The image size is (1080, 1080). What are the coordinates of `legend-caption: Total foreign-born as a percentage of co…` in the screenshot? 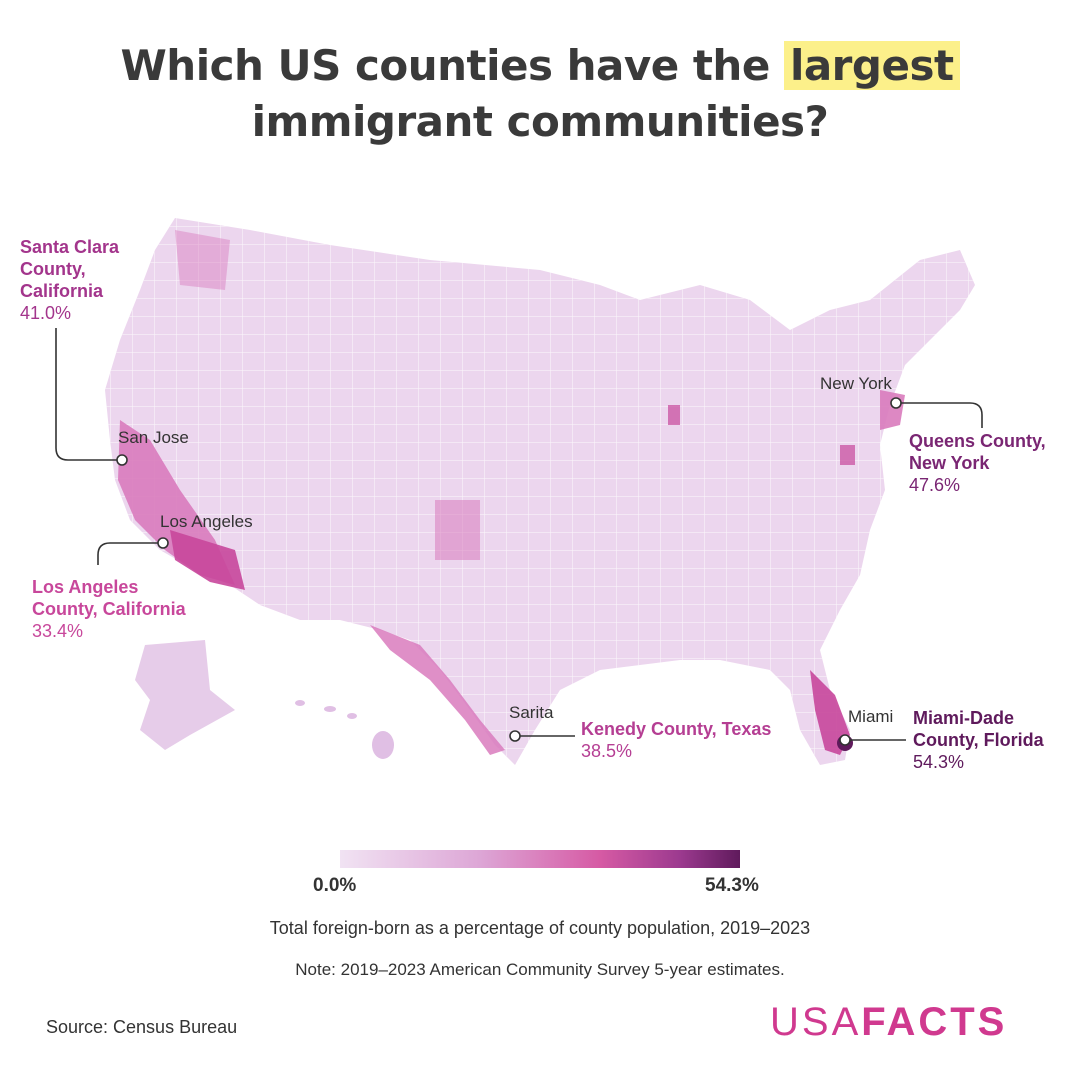 It's located at (540, 928).